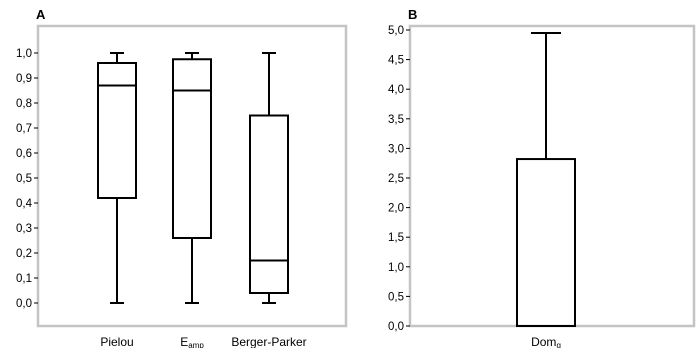  Describe the element at coordinates (24, 129) in the screenshot. I see `y-tick-label: 0,7` at that location.